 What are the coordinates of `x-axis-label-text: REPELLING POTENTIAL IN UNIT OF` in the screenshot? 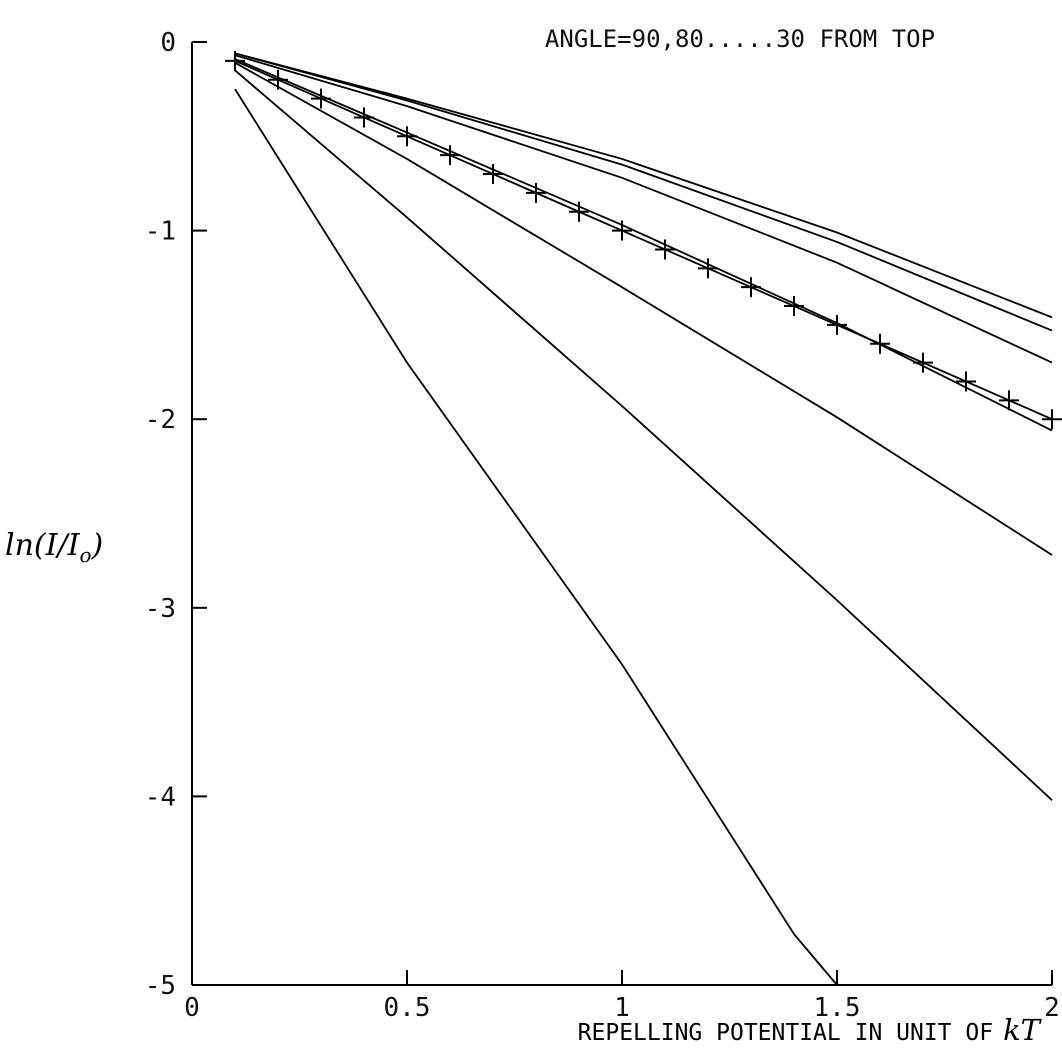 It's located at (785, 1033).